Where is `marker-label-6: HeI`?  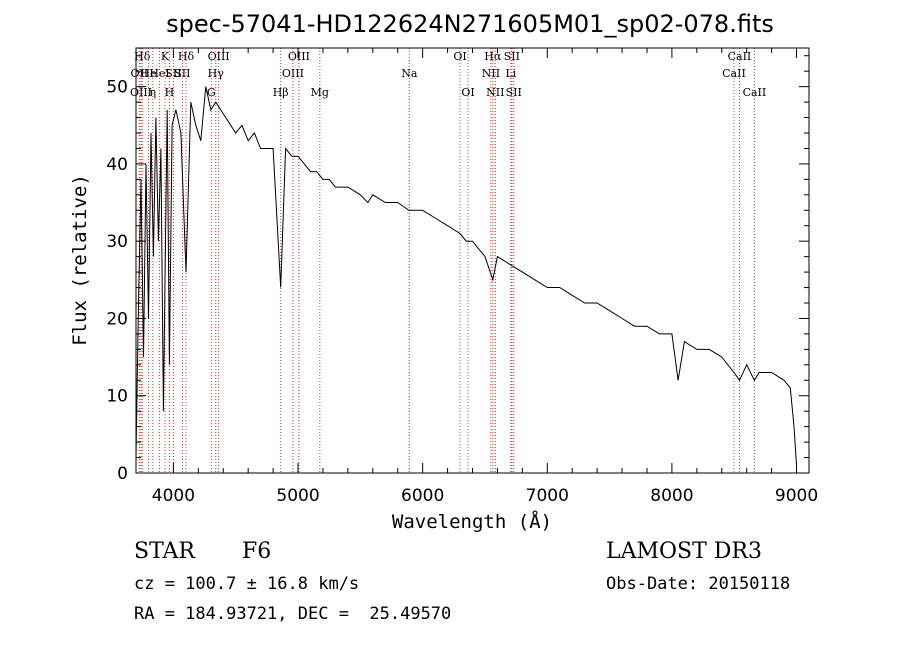
marker-label-6: HeI is located at coordinates (159, 73).